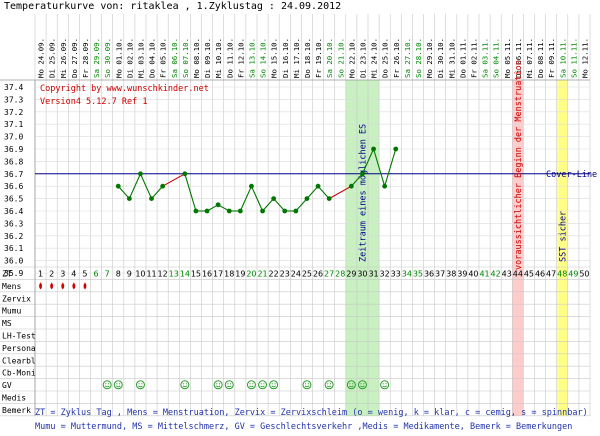 This screenshot has height=436, width=600. What do you see at coordinates (274, 274) in the screenshot?
I see `cycle-day-label: 22` at bounding box center [274, 274].